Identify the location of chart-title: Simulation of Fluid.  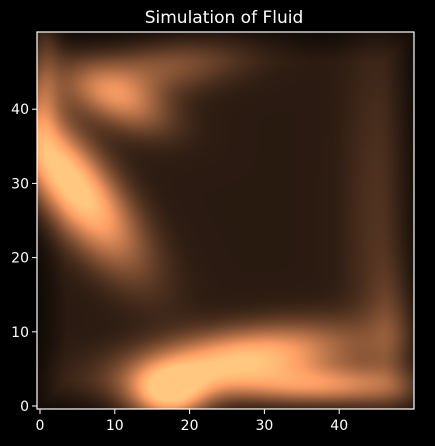
(224, 18).